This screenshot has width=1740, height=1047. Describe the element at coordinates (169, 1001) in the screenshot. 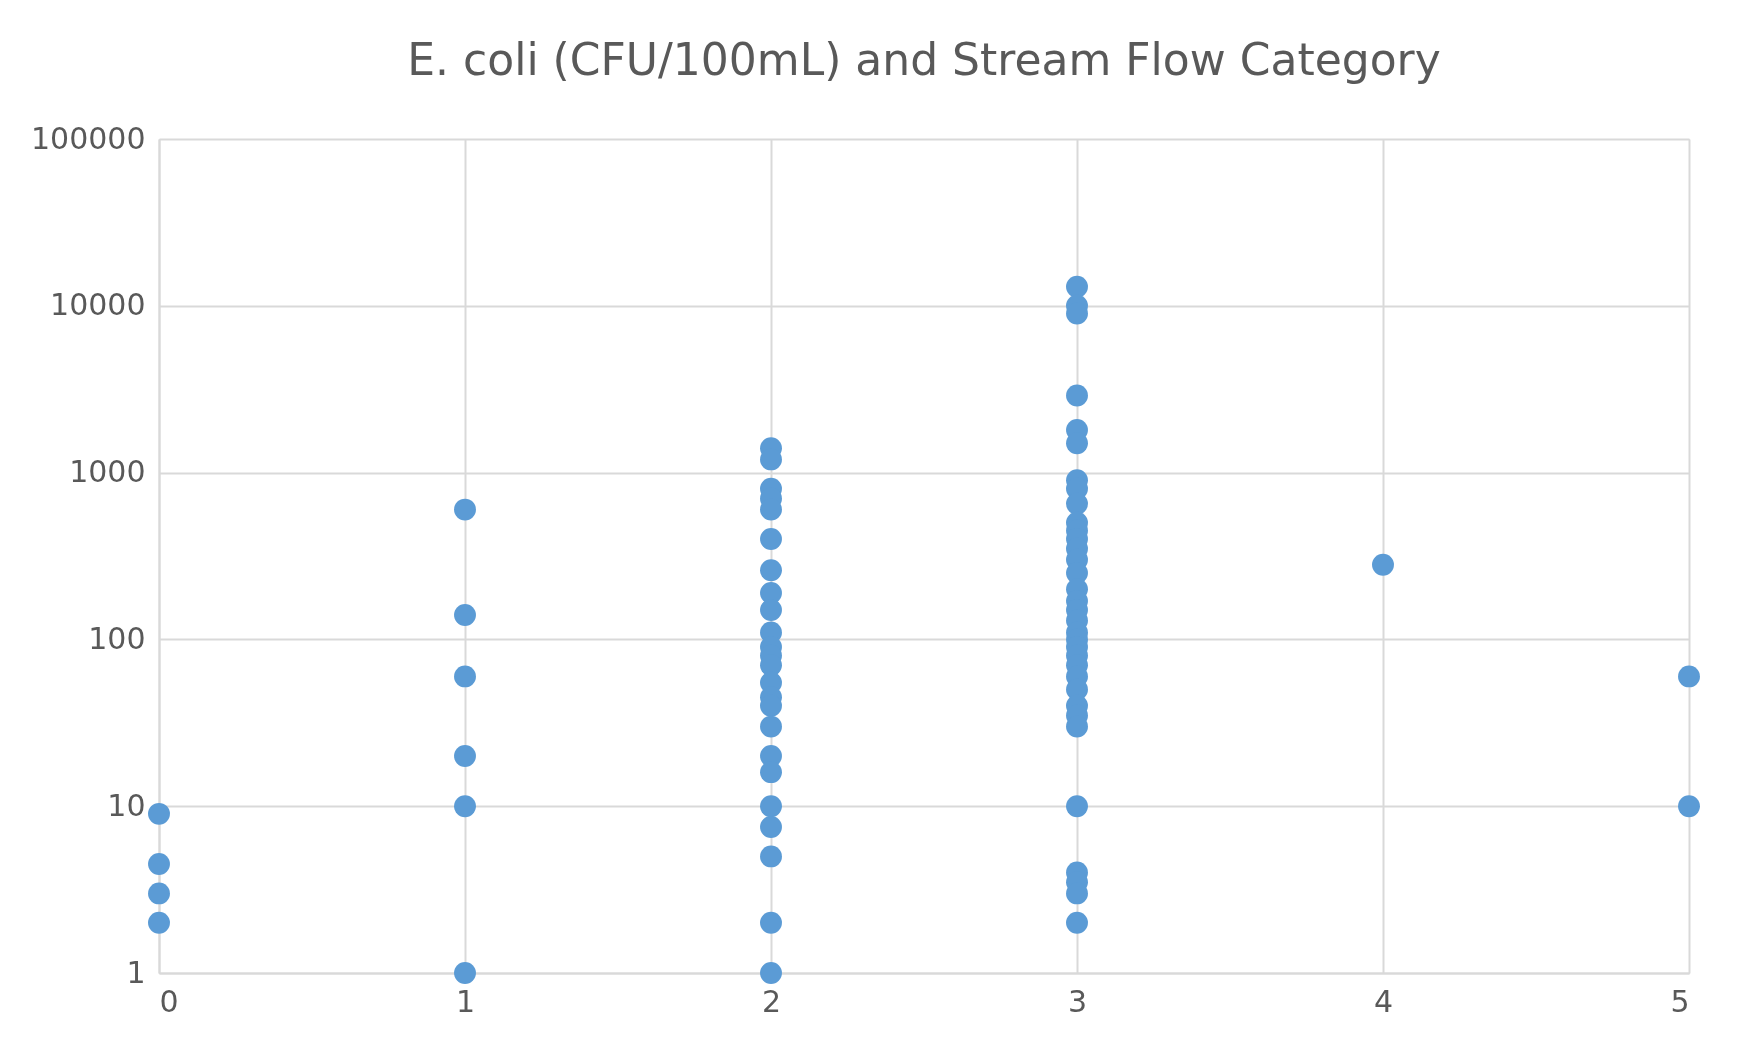

I see `x-tick-label: 0` at that location.